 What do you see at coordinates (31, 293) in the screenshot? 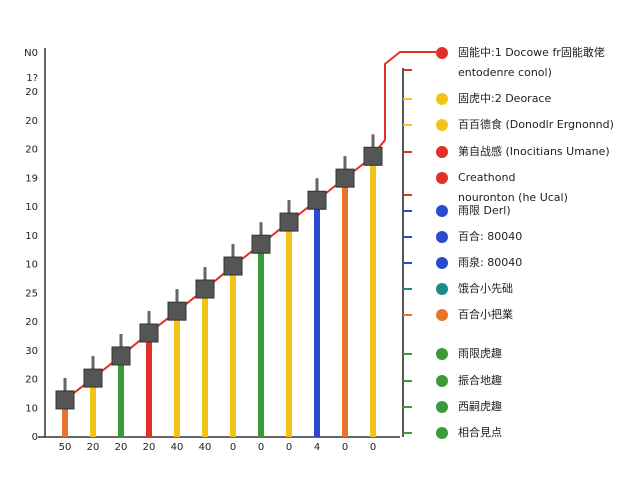
I see `y-tick-label: 25` at bounding box center [31, 293].